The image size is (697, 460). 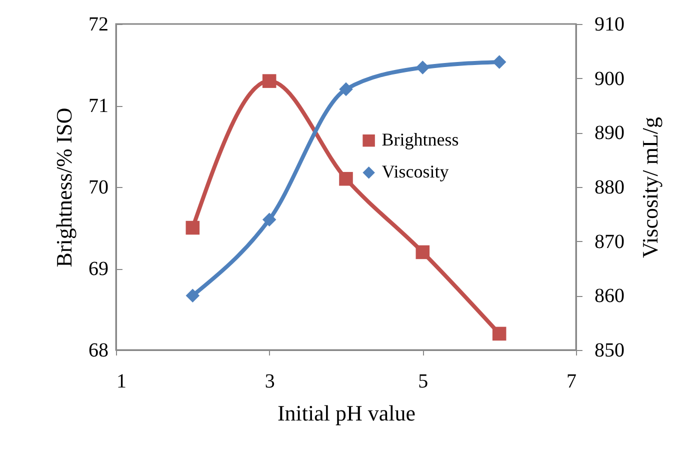 I want to click on x-tick-label: 5, so click(x=423, y=381).